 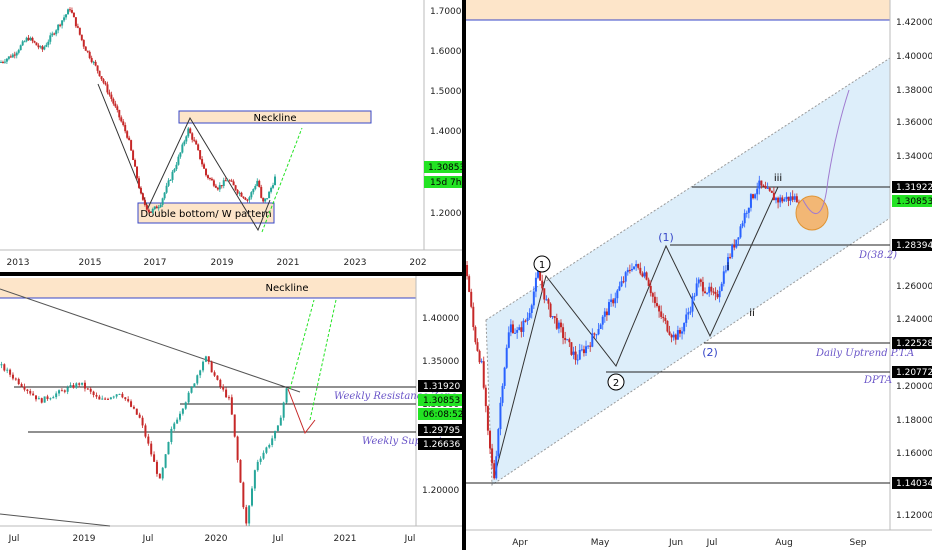 What do you see at coordinates (287, 288) in the screenshot?
I see `neckline-label-daily: Neckline` at bounding box center [287, 288].